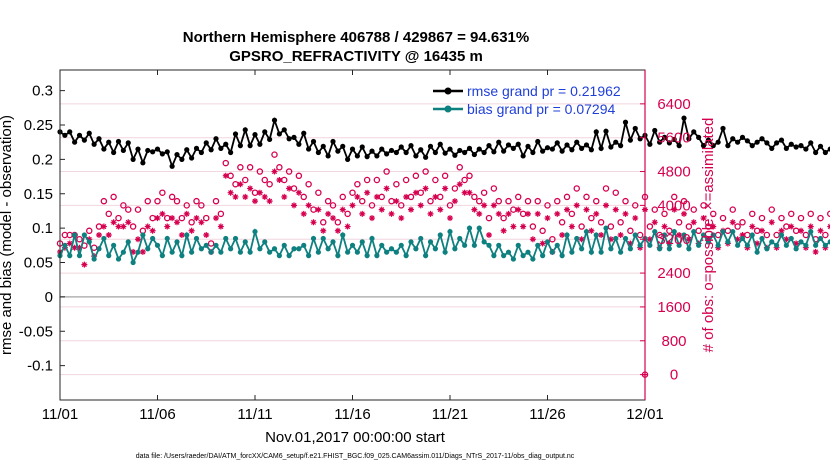 The image size is (830, 470). What do you see at coordinates (7, 235) in the screenshot?
I see `y-axis-left-label: rmse and bias (model - observation)` at bounding box center [7, 235].